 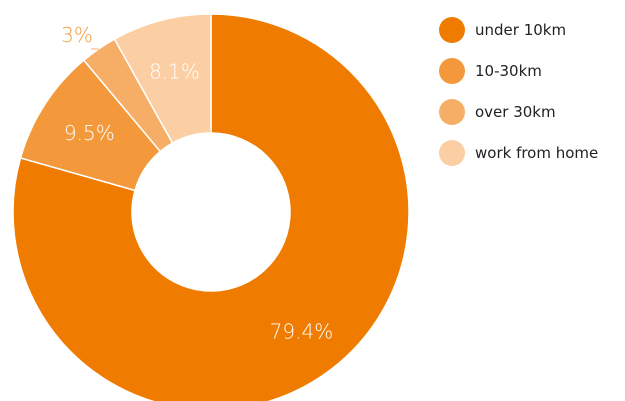 I want to click on slice-work-from-home, so click(x=162, y=79).